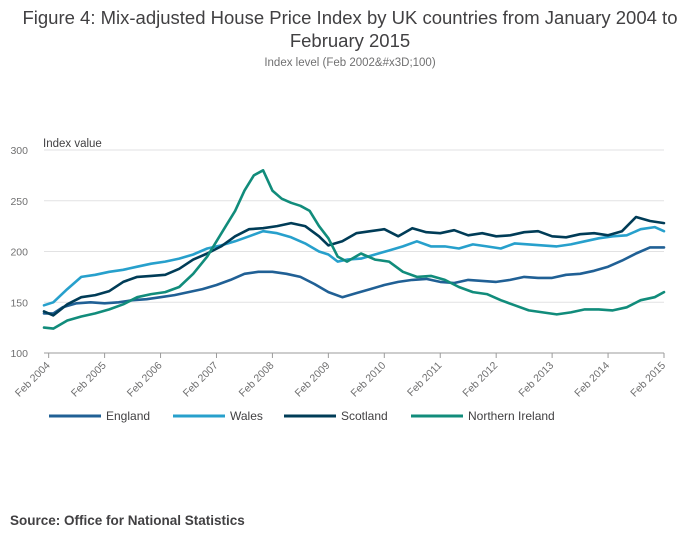  I want to click on legend-label: England, so click(128, 416).